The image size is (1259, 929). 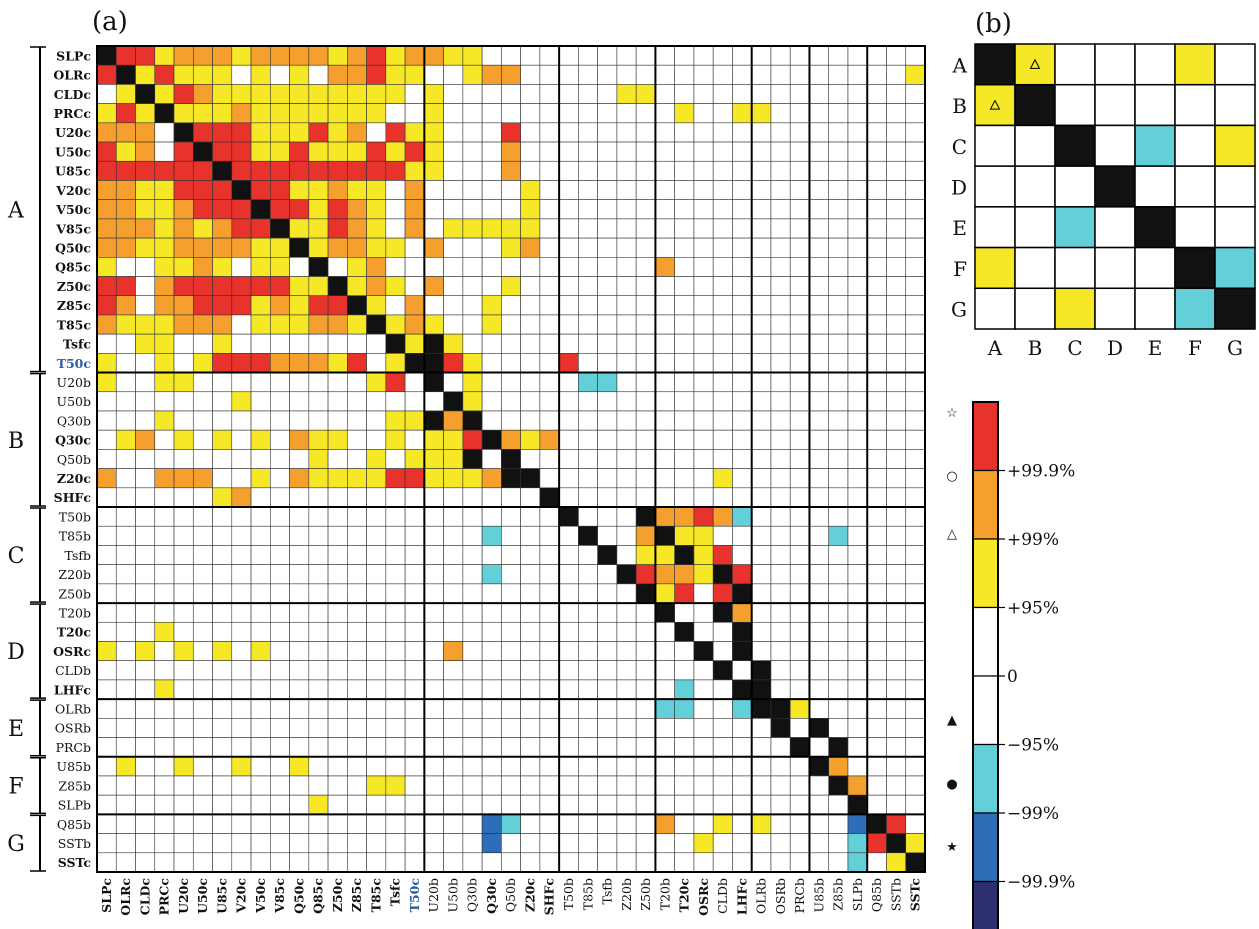 What do you see at coordinates (74, 632) in the screenshot?
I see `row-label: T20c` at bounding box center [74, 632].